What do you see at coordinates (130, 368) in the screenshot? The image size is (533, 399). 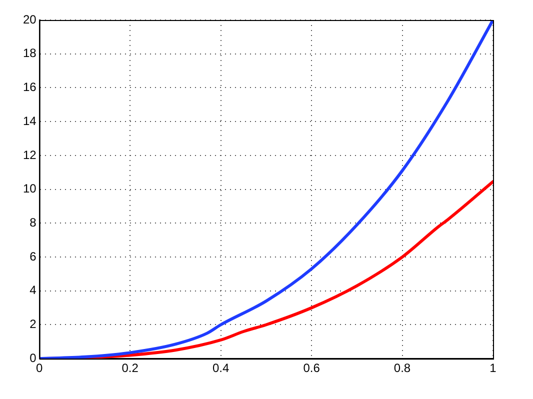 I see `x-tick-label: 0.2` at bounding box center [130, 368].